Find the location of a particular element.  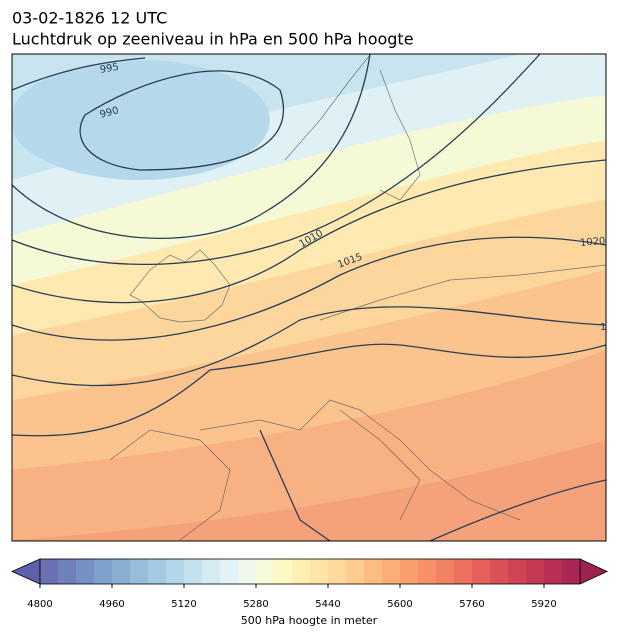

tick-label: 4960 is located at coordinates (111, 604).